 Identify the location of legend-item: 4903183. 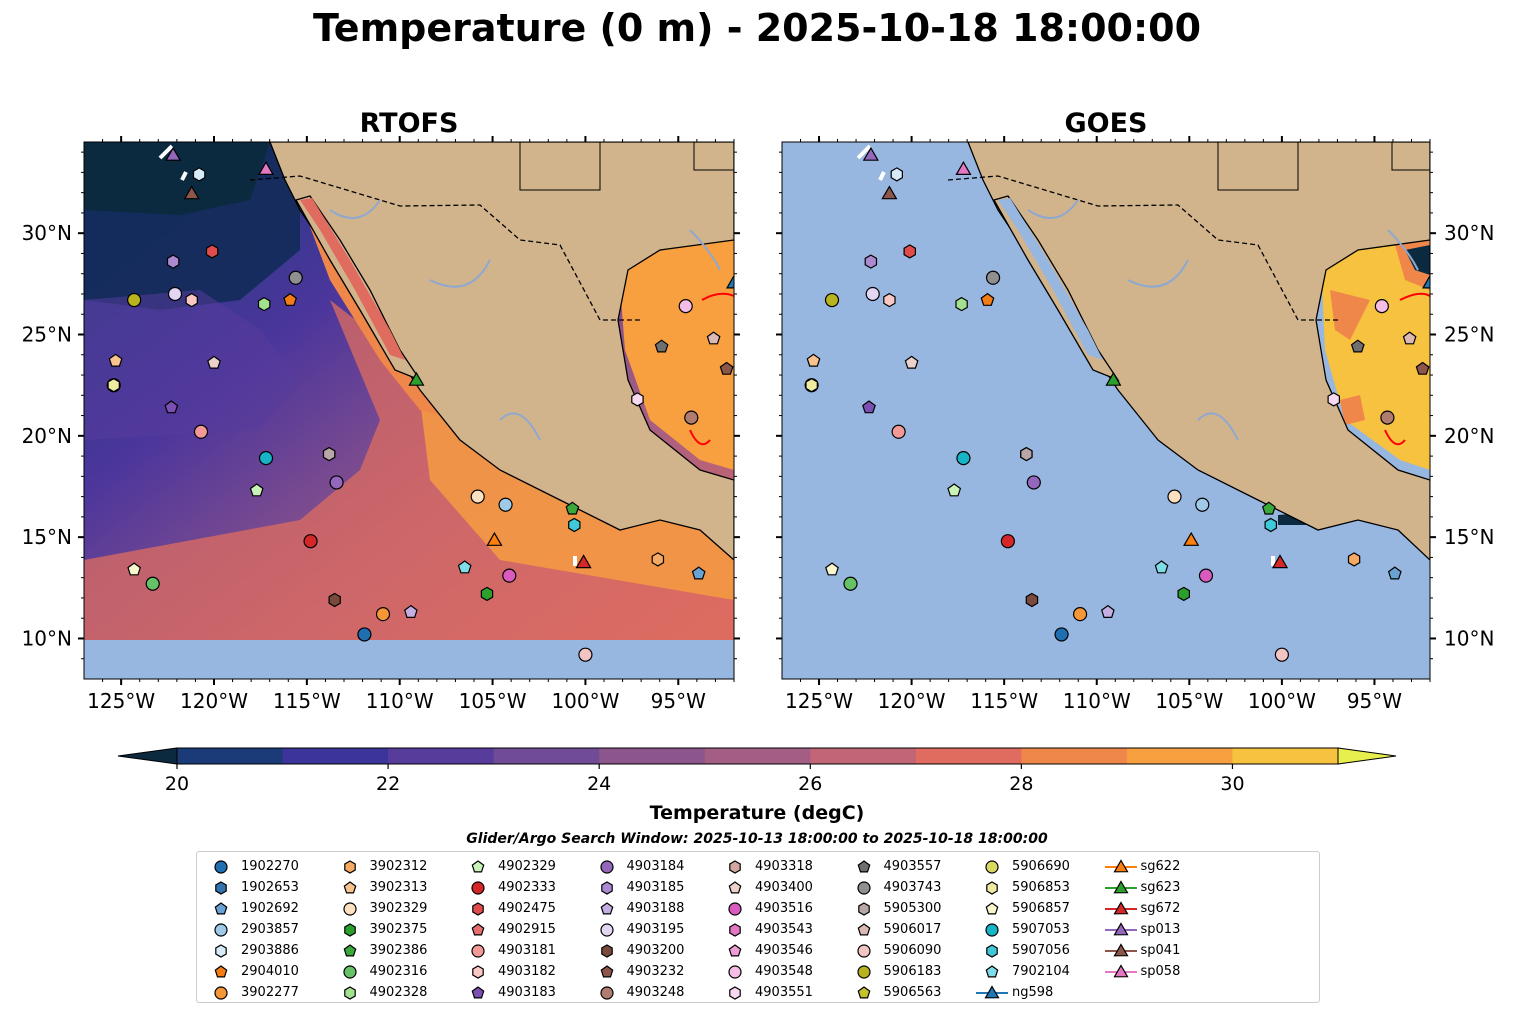
(524, 992).